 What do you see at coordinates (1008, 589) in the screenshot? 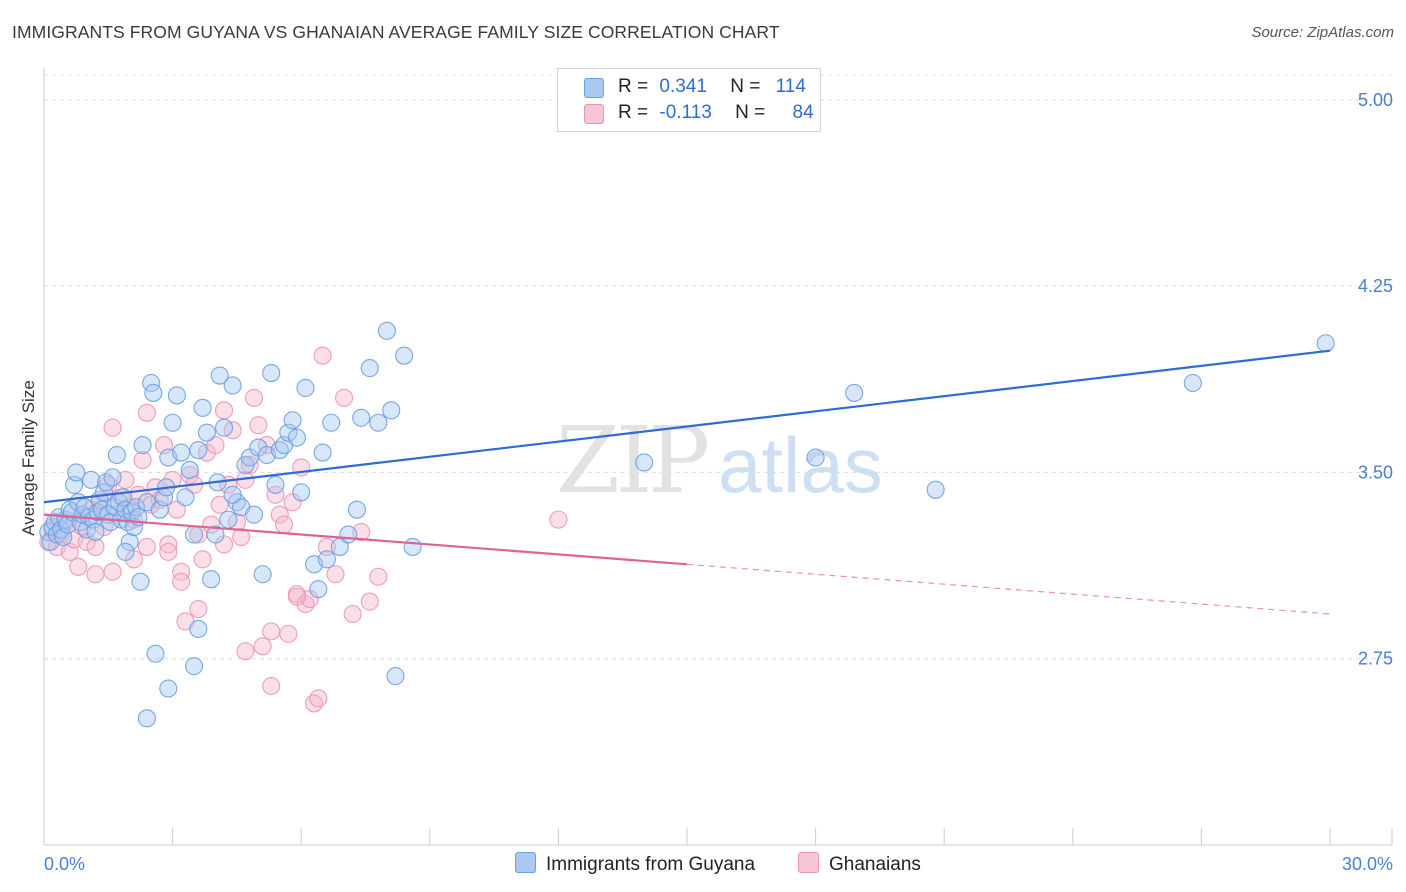
I see `trend-line-ghanaians-extension` at bounding box center [1008, 589].